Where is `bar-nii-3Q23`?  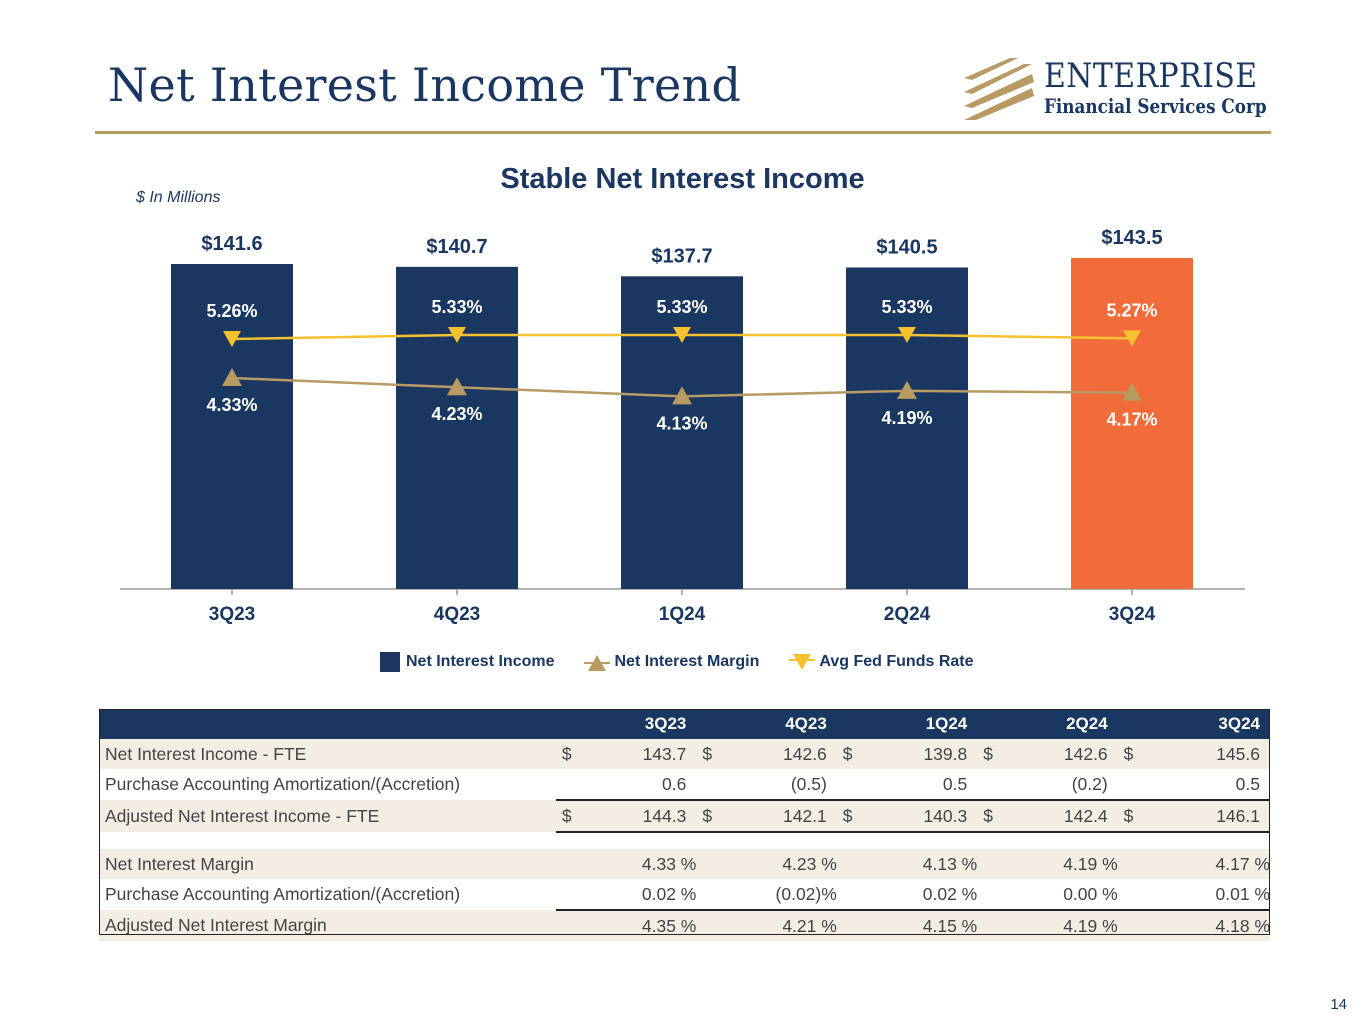
bar-nii-3Q23 is located at coordinates (232, 426).